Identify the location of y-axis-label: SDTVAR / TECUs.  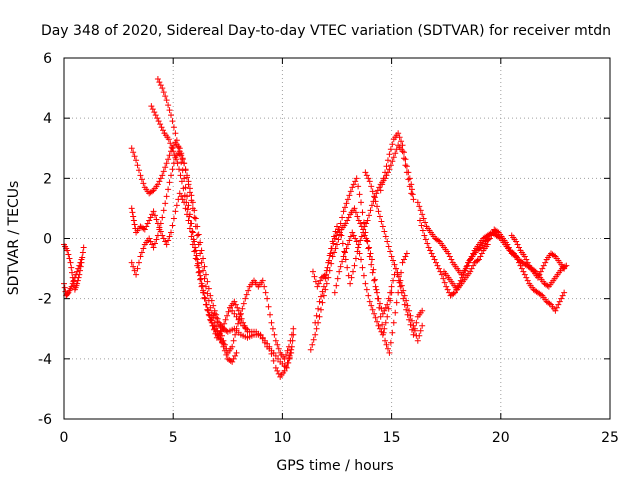
(14, 238).